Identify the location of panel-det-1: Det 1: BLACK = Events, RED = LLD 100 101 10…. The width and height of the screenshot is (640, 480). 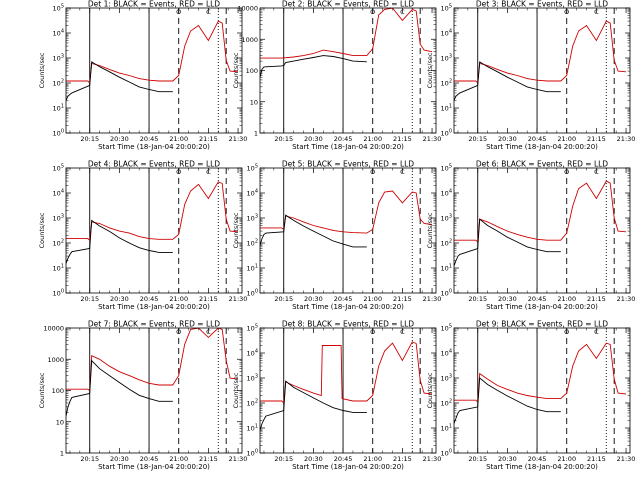
(142, 75).